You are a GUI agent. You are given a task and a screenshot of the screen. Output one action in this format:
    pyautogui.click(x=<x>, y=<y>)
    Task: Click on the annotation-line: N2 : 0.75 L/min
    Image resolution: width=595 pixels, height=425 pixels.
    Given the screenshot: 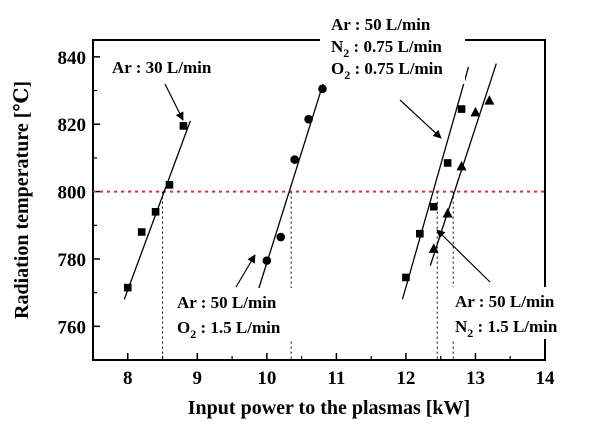 What is the action you would take?
    pyautogui.click(x=386, y=48)
    